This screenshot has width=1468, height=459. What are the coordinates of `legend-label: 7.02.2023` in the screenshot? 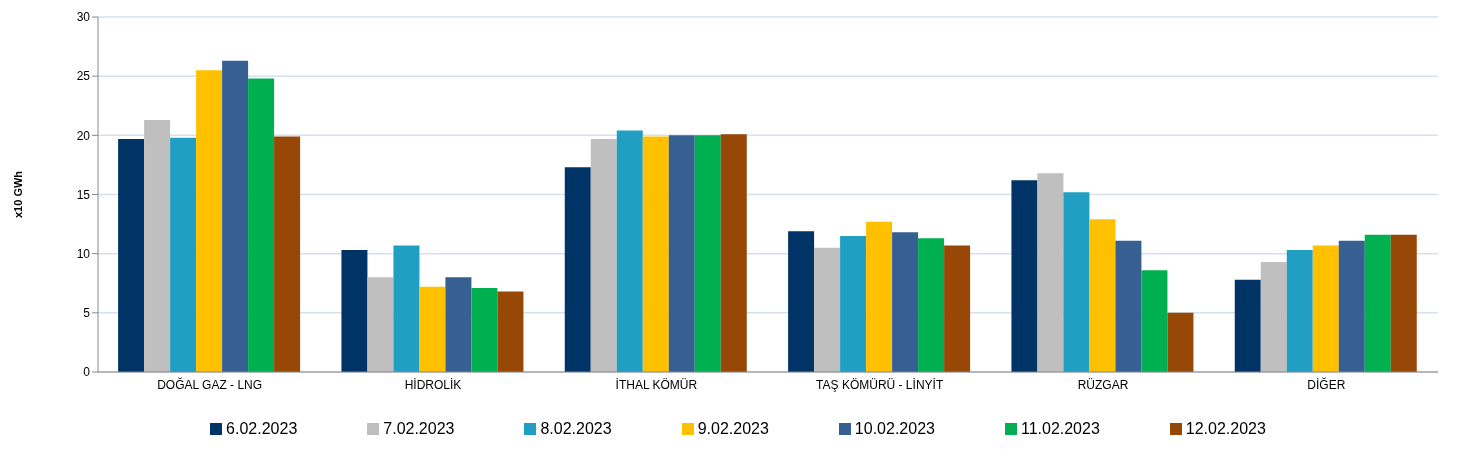 It's located at (419, 429).